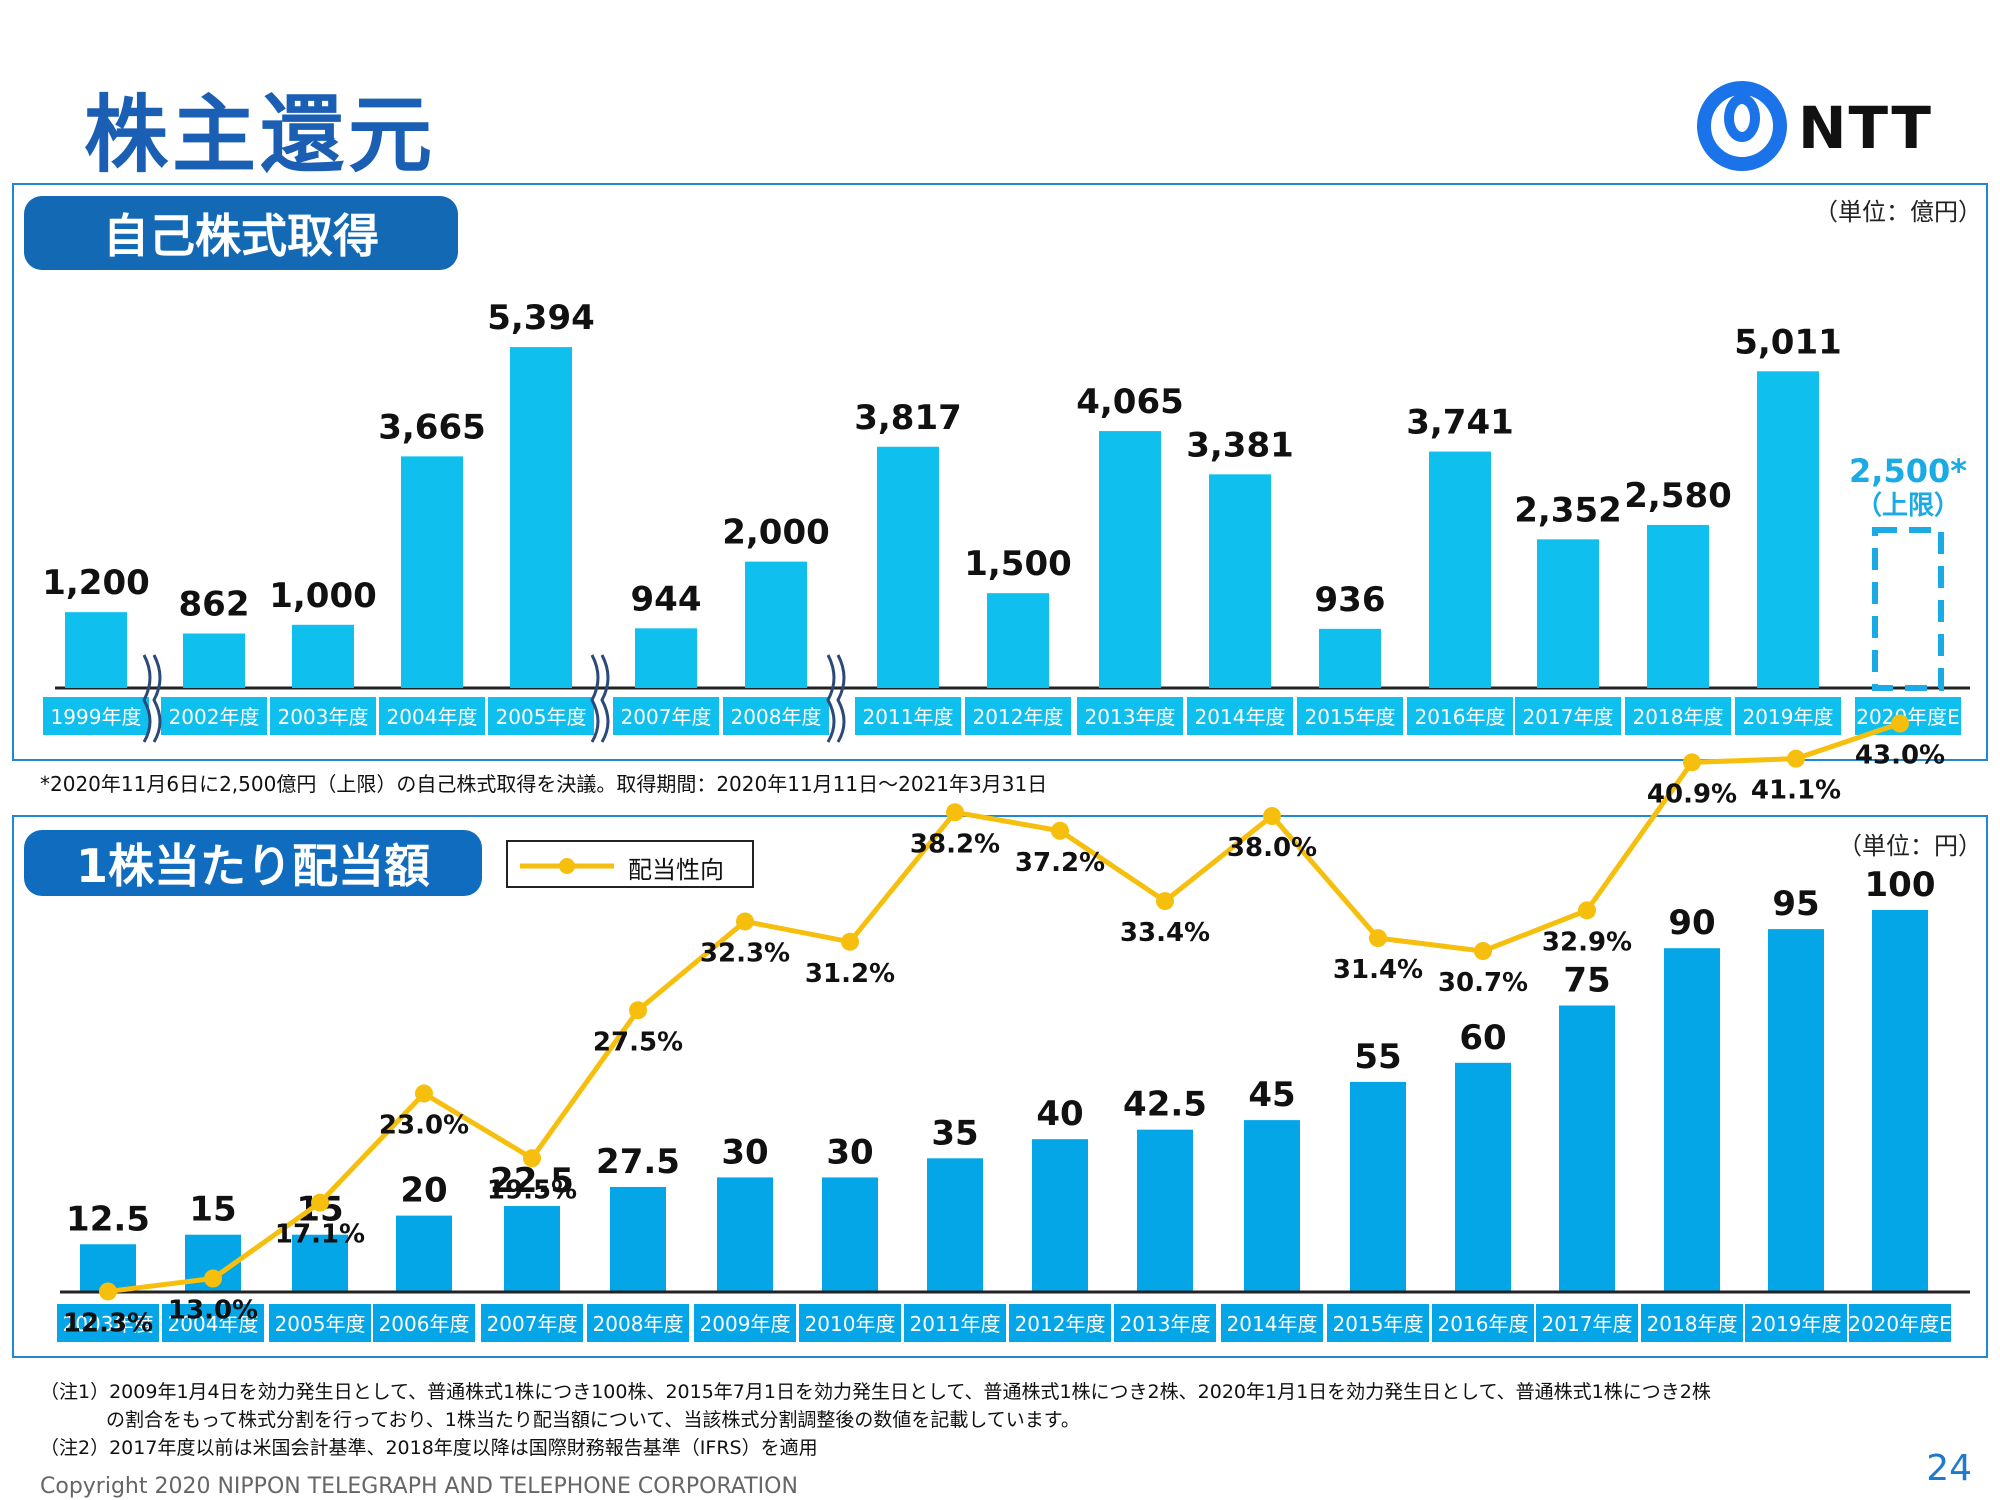 Image resolution: width=2000 pixels, height=1500 pixels. I want to click on buyback-category-label: 2008年度, so click(776, 717).